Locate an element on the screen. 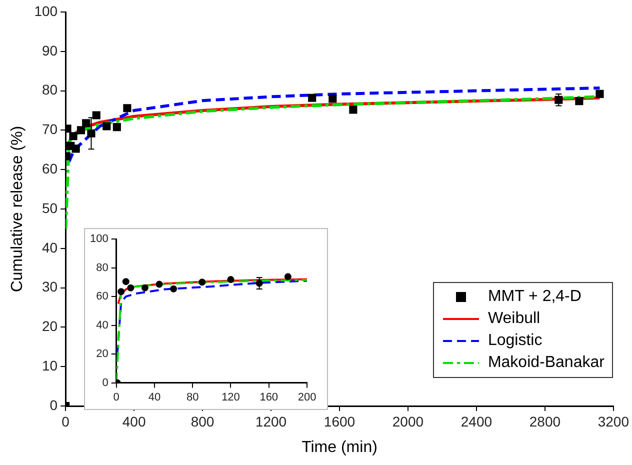 The height and width of the screenshot is (465, 632). x-axis-title: Time (min) is located at coordinates (340, 447).